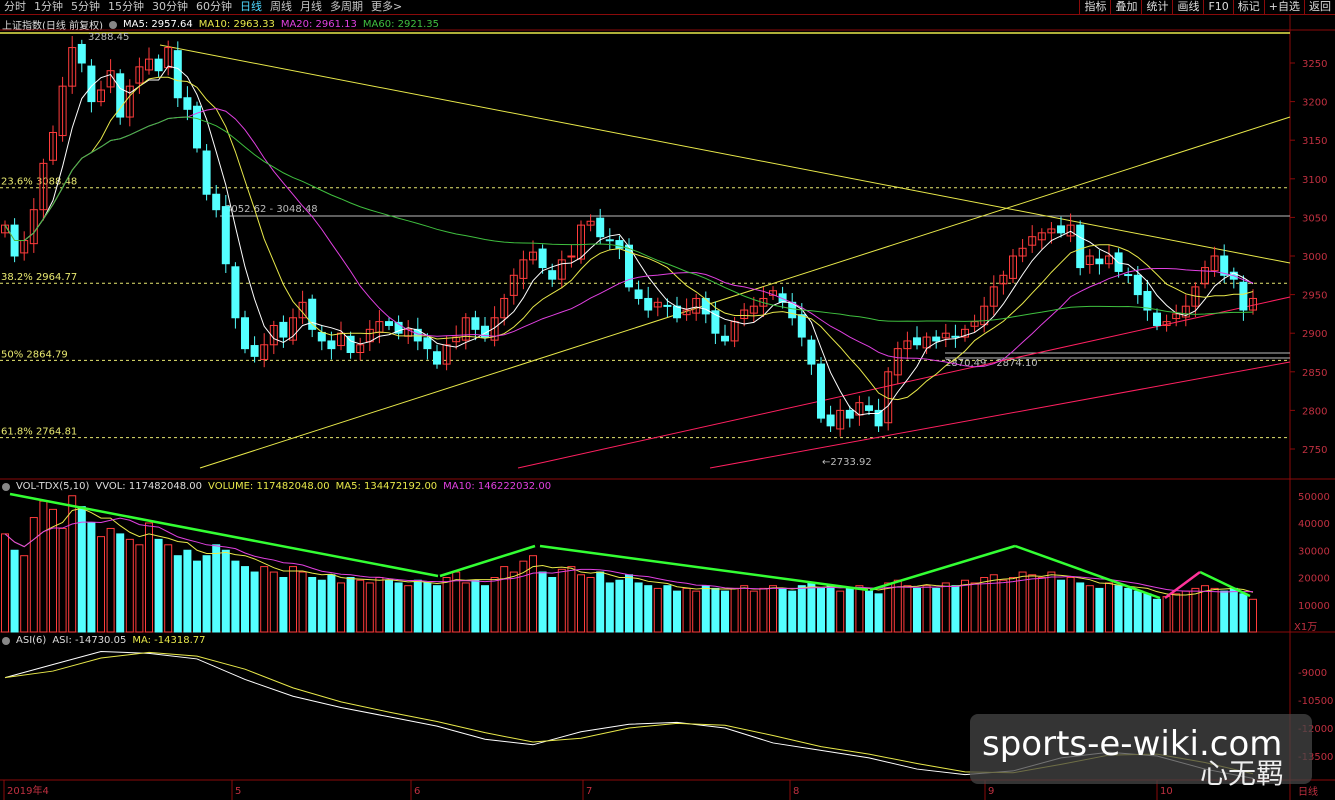  I want to click on tool-button-6: +自选, so click(1283, 7).